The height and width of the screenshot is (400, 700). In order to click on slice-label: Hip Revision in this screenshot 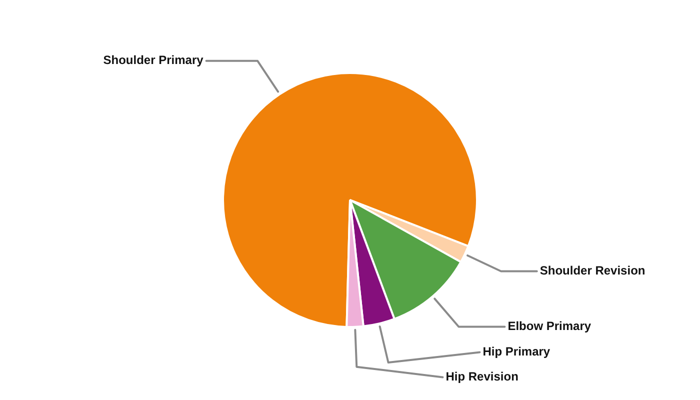, I will do `click(482, 377)`.